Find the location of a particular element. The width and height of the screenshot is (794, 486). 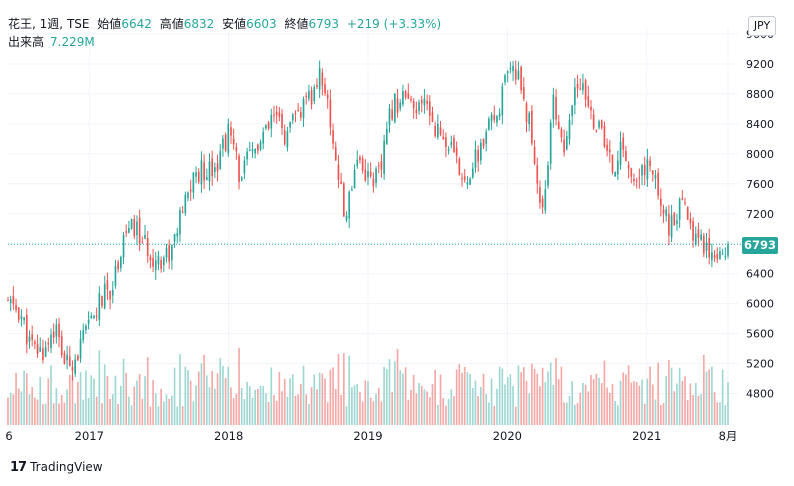

volume-legend: 出来高 7.229M is located at coordinates (51, 41).